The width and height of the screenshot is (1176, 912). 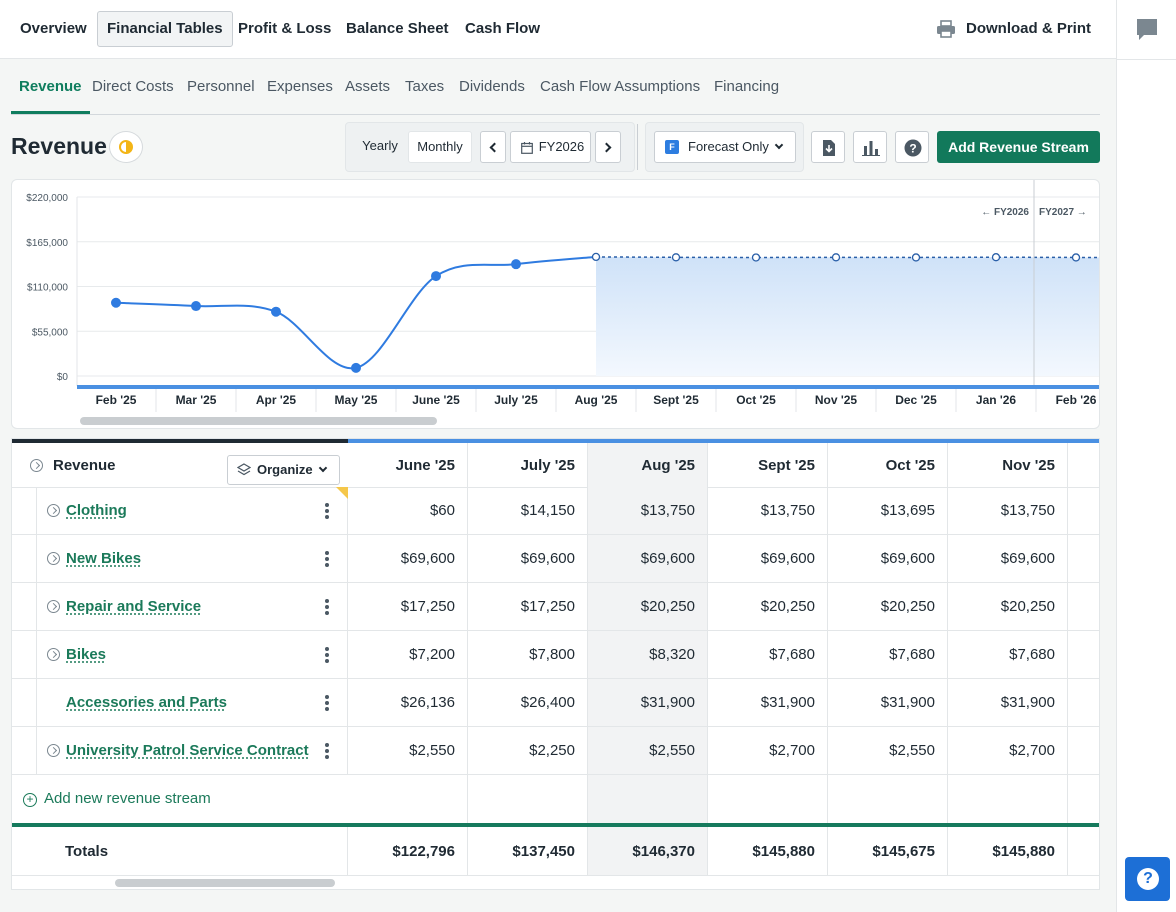 I want to click on table-horizontal-scrollbar, so click(x=225, y=883).